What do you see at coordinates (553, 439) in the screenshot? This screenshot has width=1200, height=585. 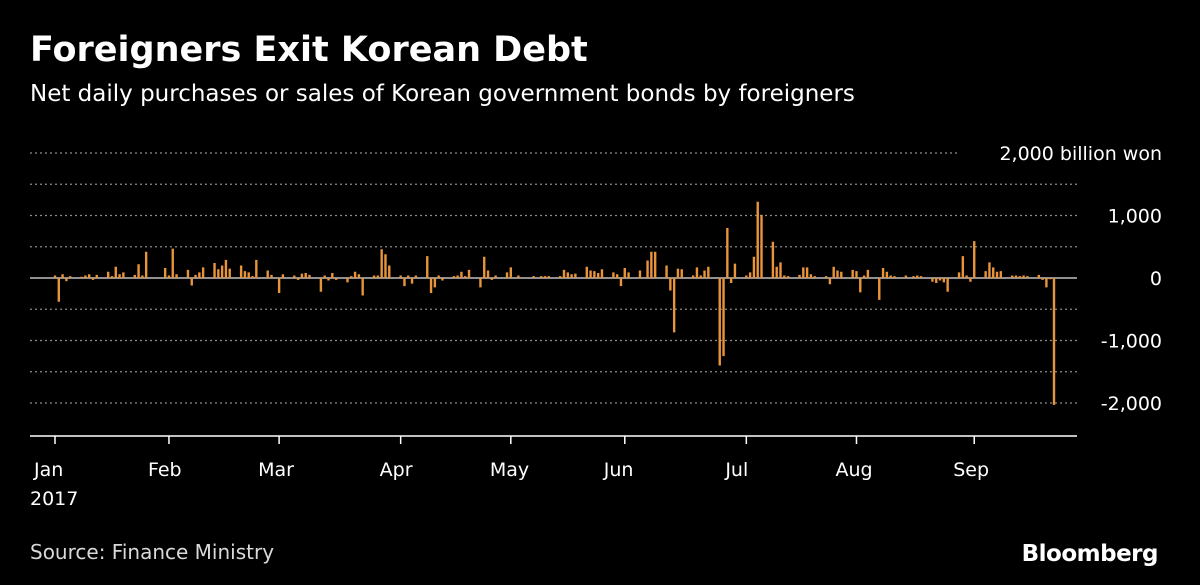 I see `x-axis` at bounding box center [553, 439].